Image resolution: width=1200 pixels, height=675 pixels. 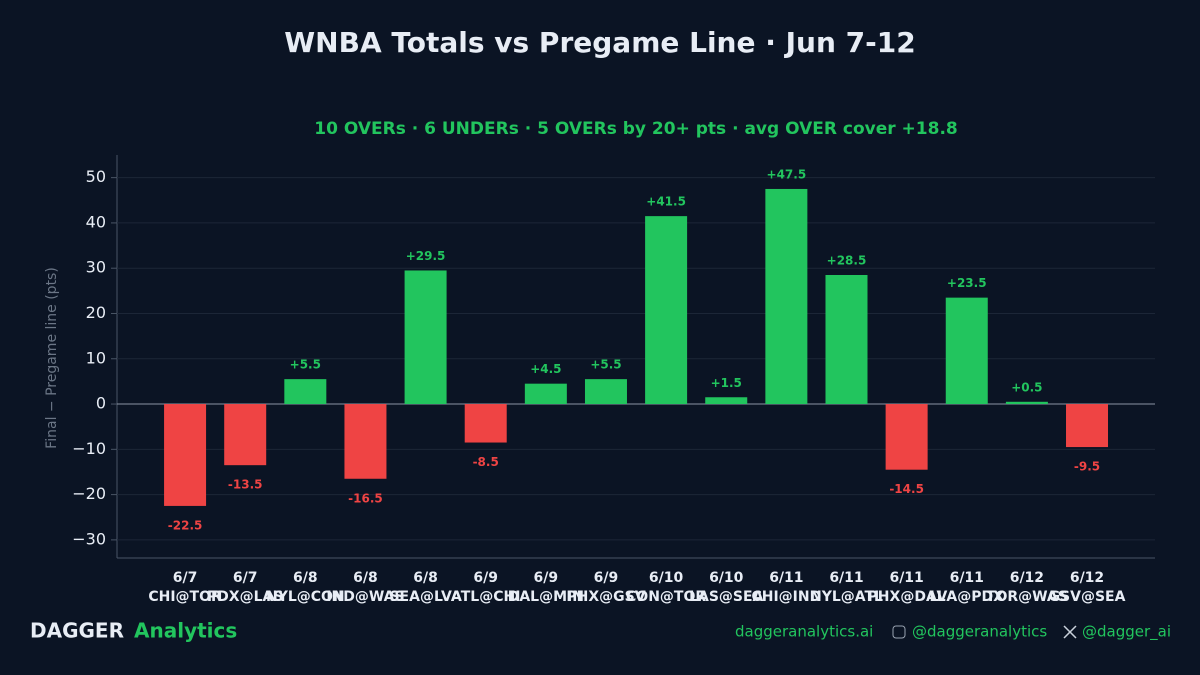 What do you see at coordinates (245, 485) in the screenshot?
I see `value-label: -13.5` at bounding box center [245, 485].